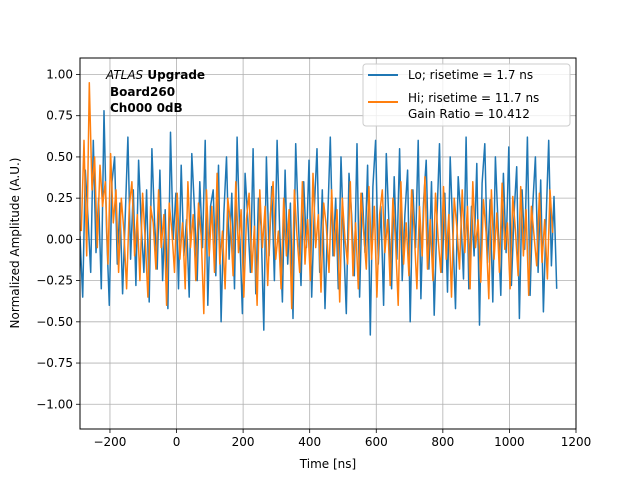 Image resolution: width=640 pixels, height=480 pixels. What do you see at coordinates (142, 92) in the screenshot?
I see `annotation-board: Board260` at bounding box center [142, 92].